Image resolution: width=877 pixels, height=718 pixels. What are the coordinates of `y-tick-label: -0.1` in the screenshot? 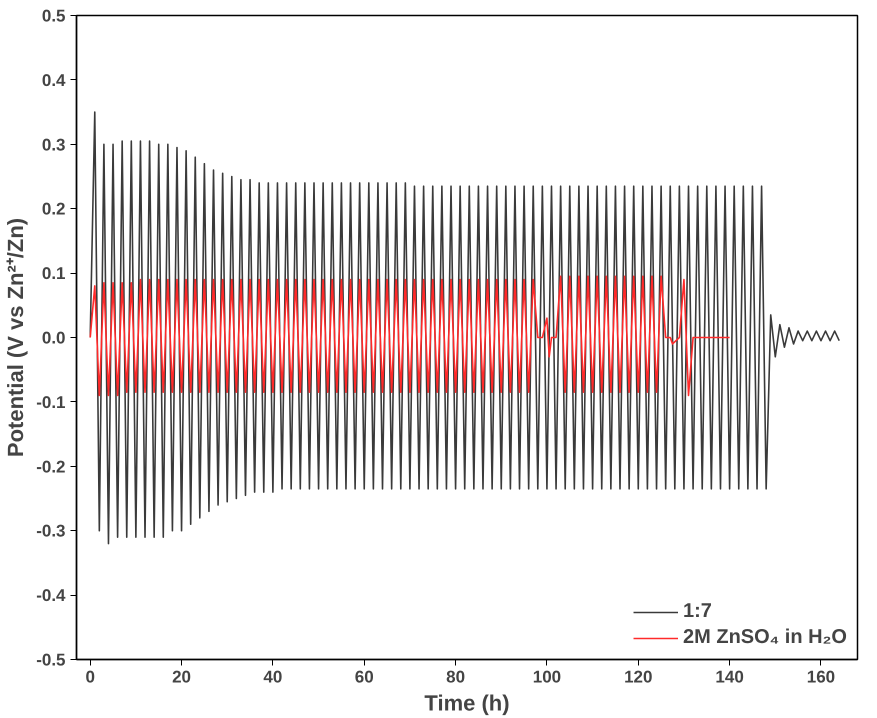 It's located at (51, 402).